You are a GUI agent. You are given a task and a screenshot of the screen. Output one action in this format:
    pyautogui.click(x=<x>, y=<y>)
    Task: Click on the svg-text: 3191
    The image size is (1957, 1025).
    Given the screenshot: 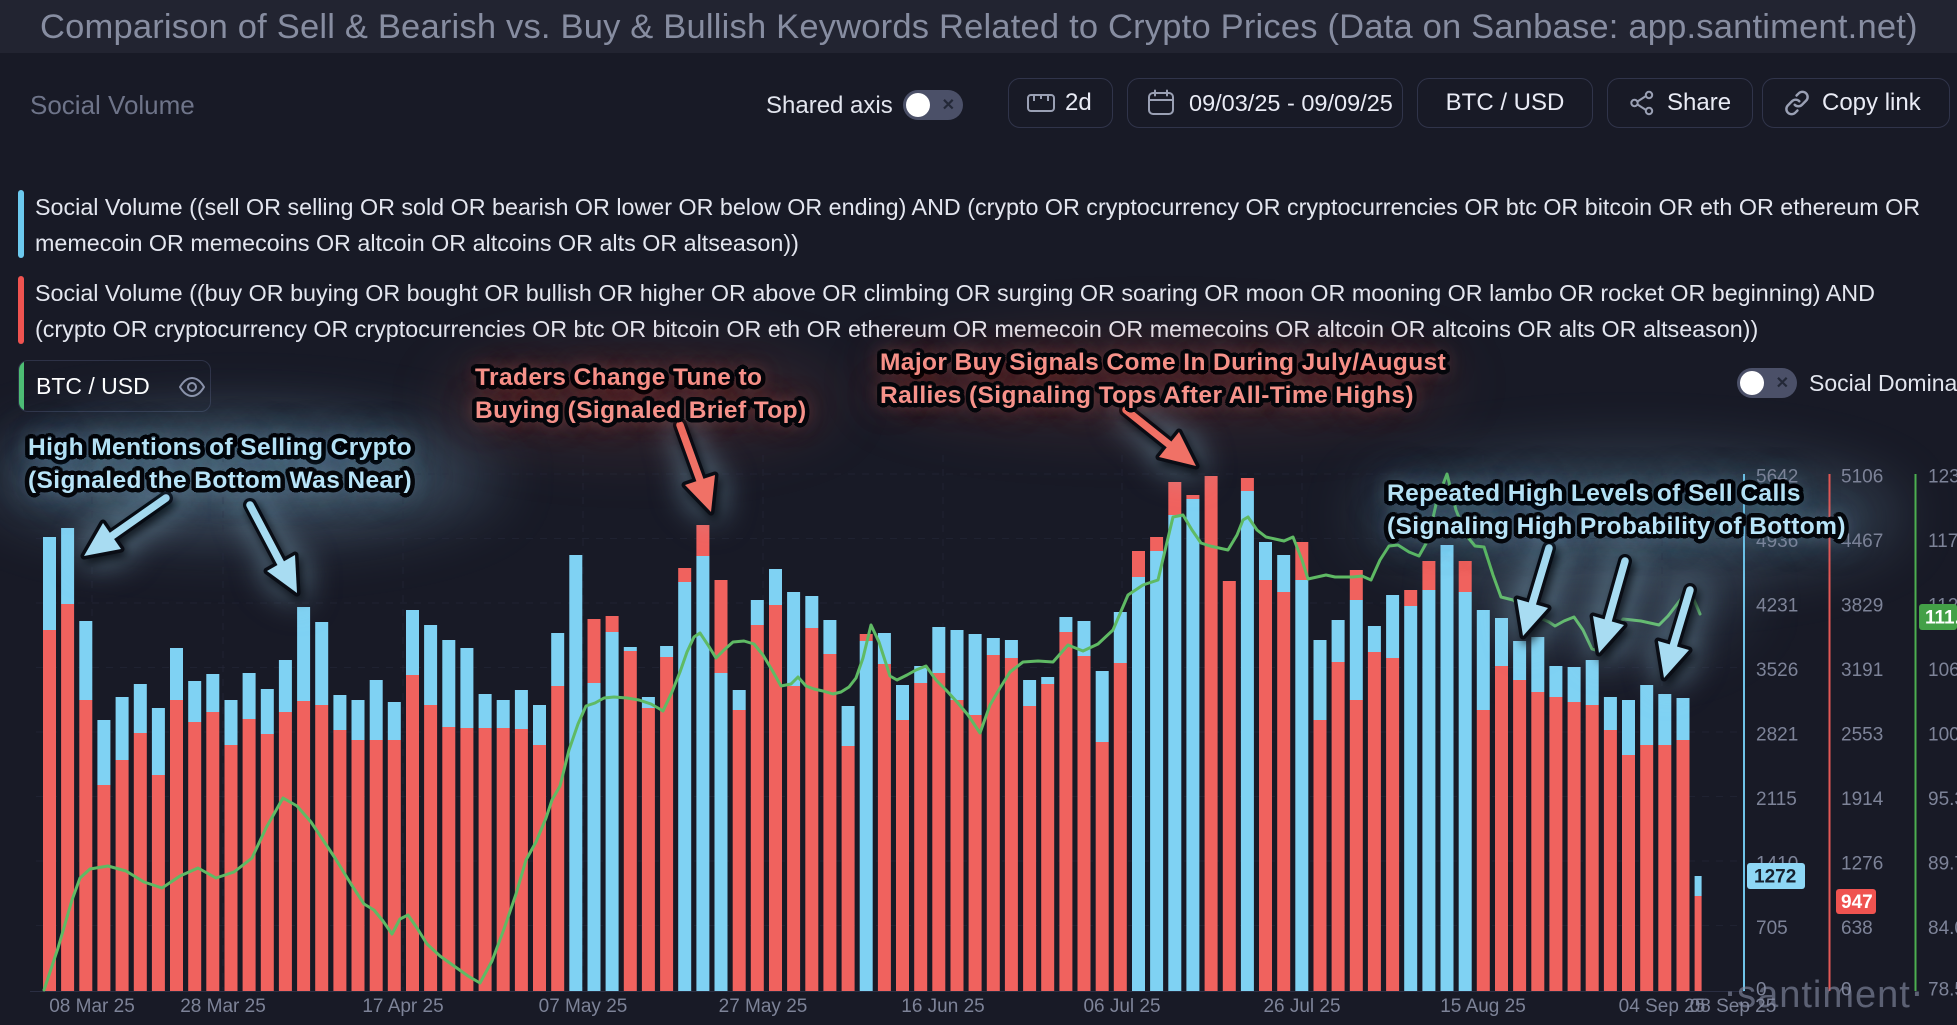 What is the action you would take?
    pyautogui.click(x=1862, y=670)
    